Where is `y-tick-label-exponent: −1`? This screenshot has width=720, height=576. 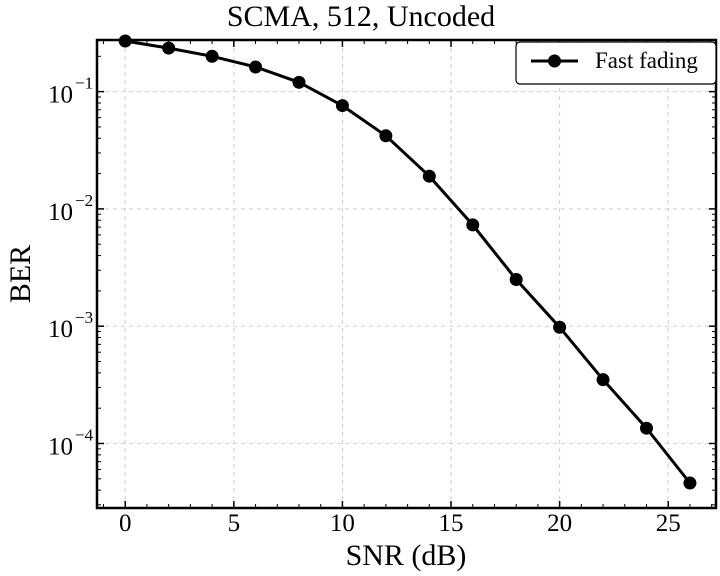
y-tick-label-exponent: −1 is located at coordinates (84, 83).